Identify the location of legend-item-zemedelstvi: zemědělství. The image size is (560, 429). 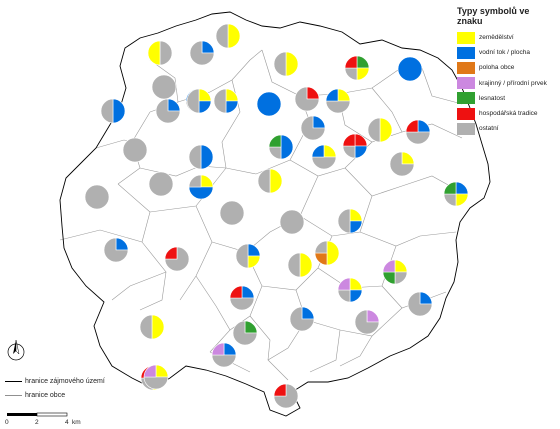
(507, 37).